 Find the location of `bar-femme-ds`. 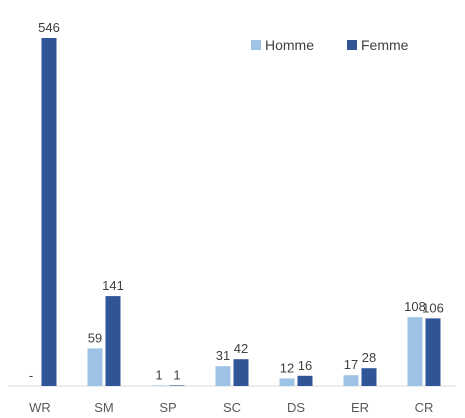

bar-femme-ds is located at coordinates (305, 380).